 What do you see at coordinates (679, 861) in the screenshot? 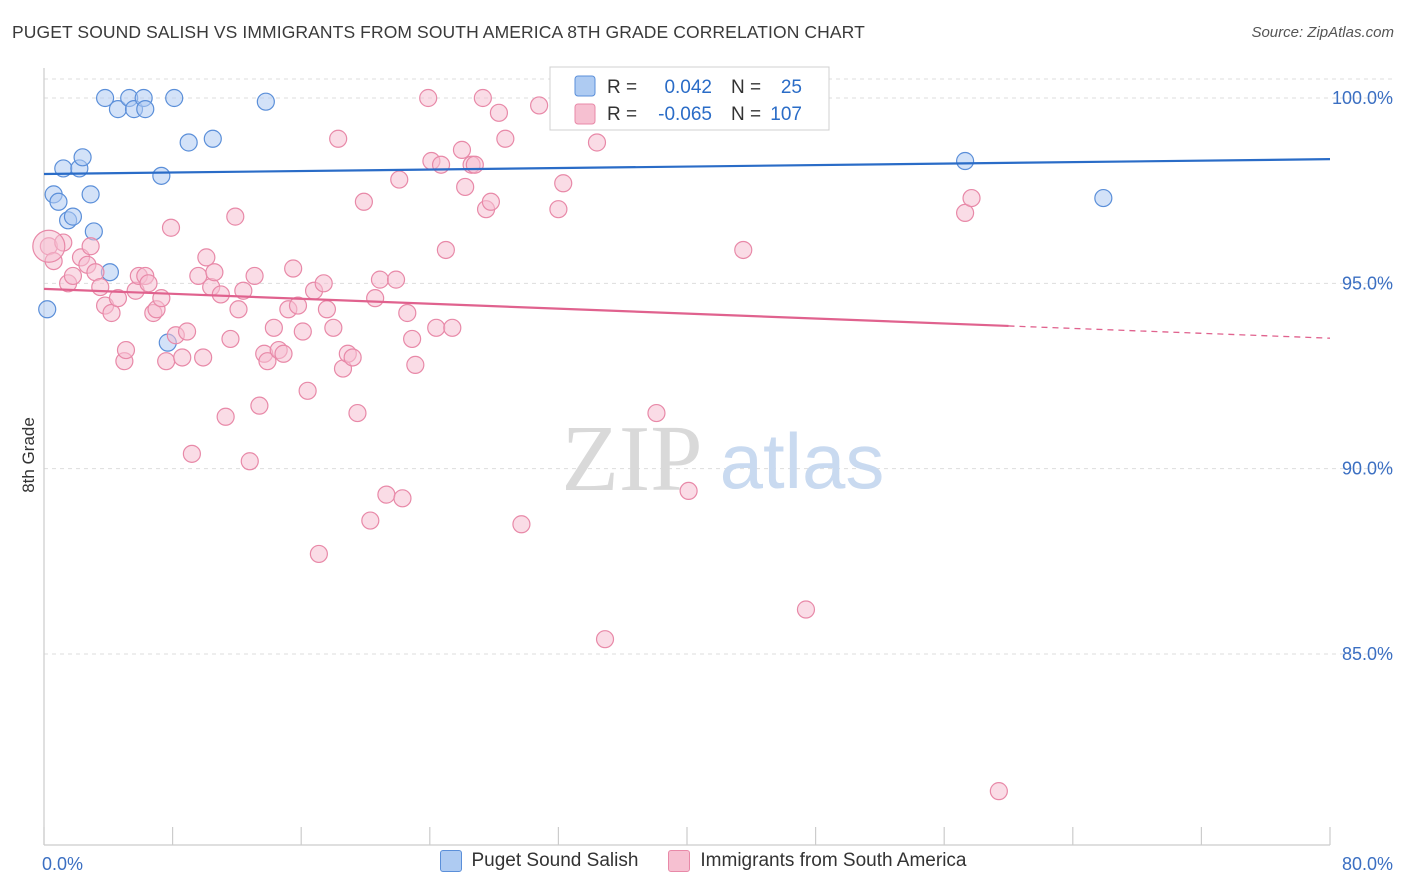
I see `legend-swatch-immigrants` at bounding box center [679, 861].